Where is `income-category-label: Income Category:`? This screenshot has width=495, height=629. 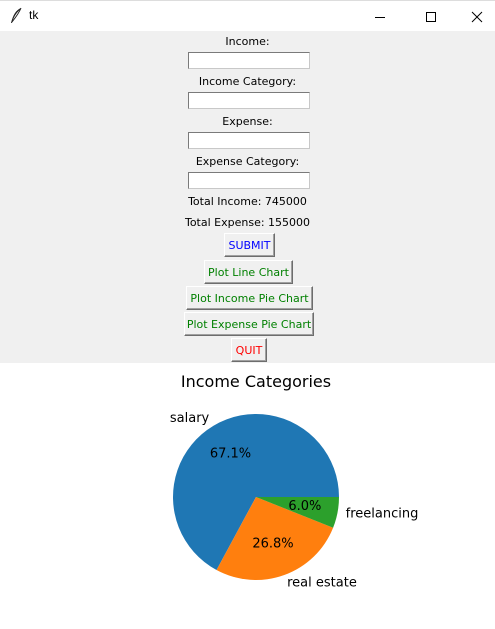
income-category-label: Income Category: is located at coordinates (247, 81).